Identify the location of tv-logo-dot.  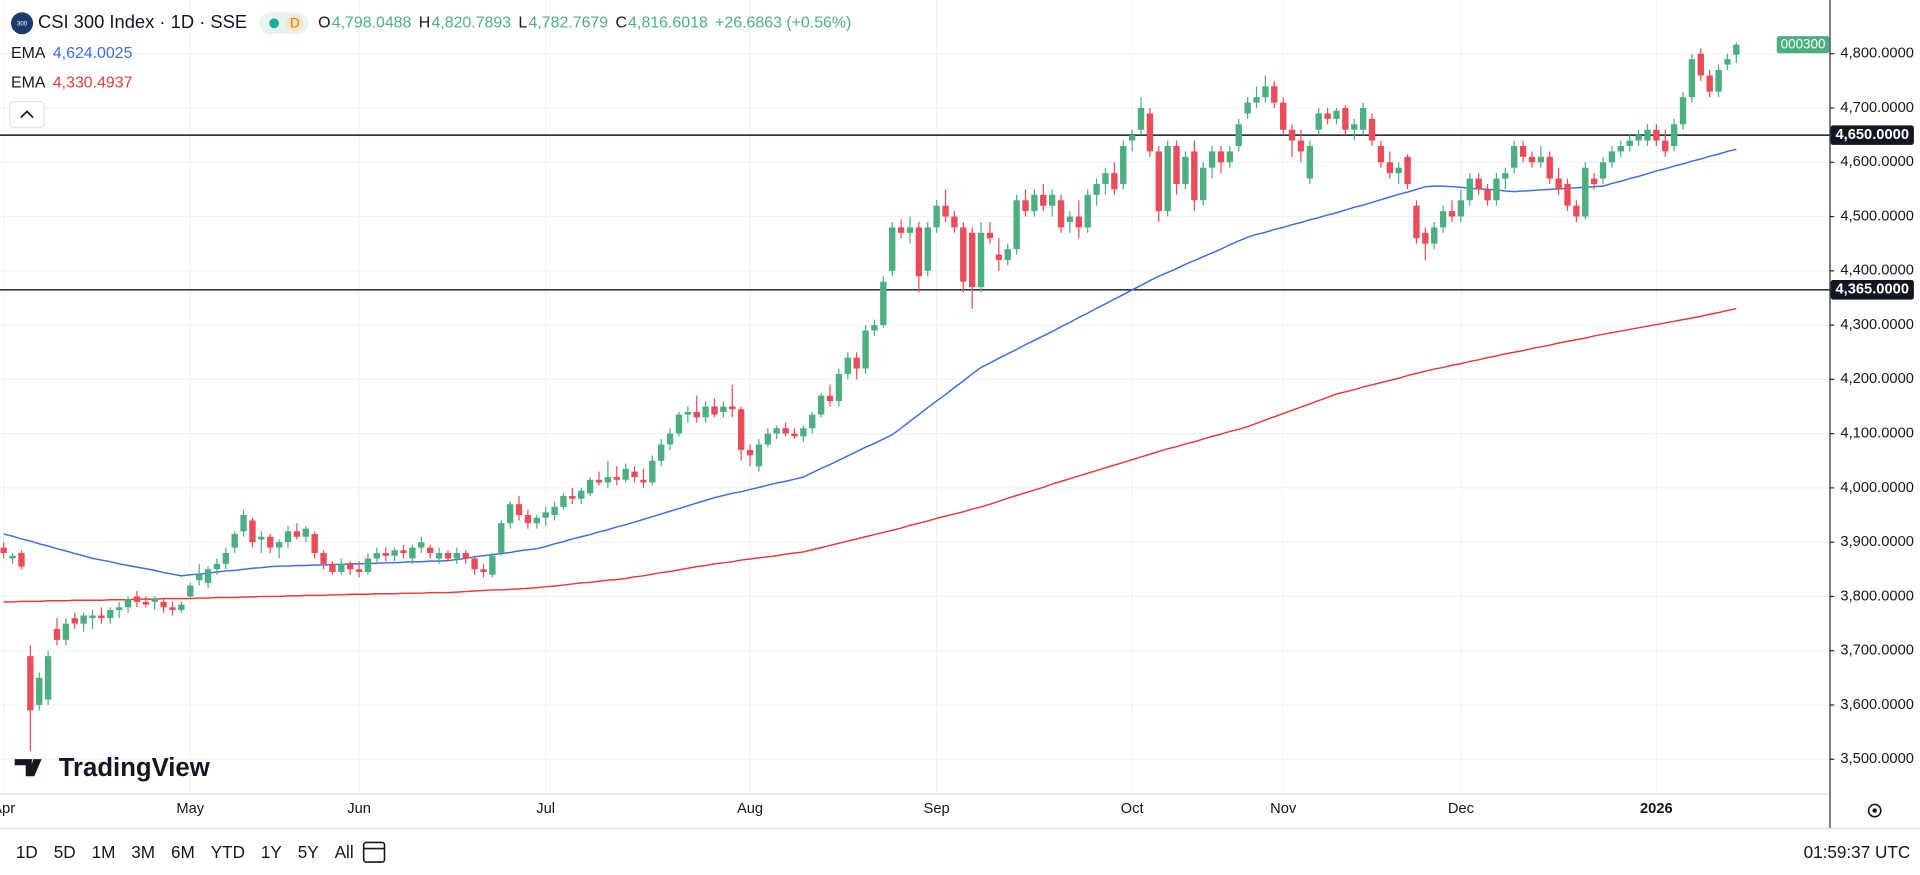
(35, 762).